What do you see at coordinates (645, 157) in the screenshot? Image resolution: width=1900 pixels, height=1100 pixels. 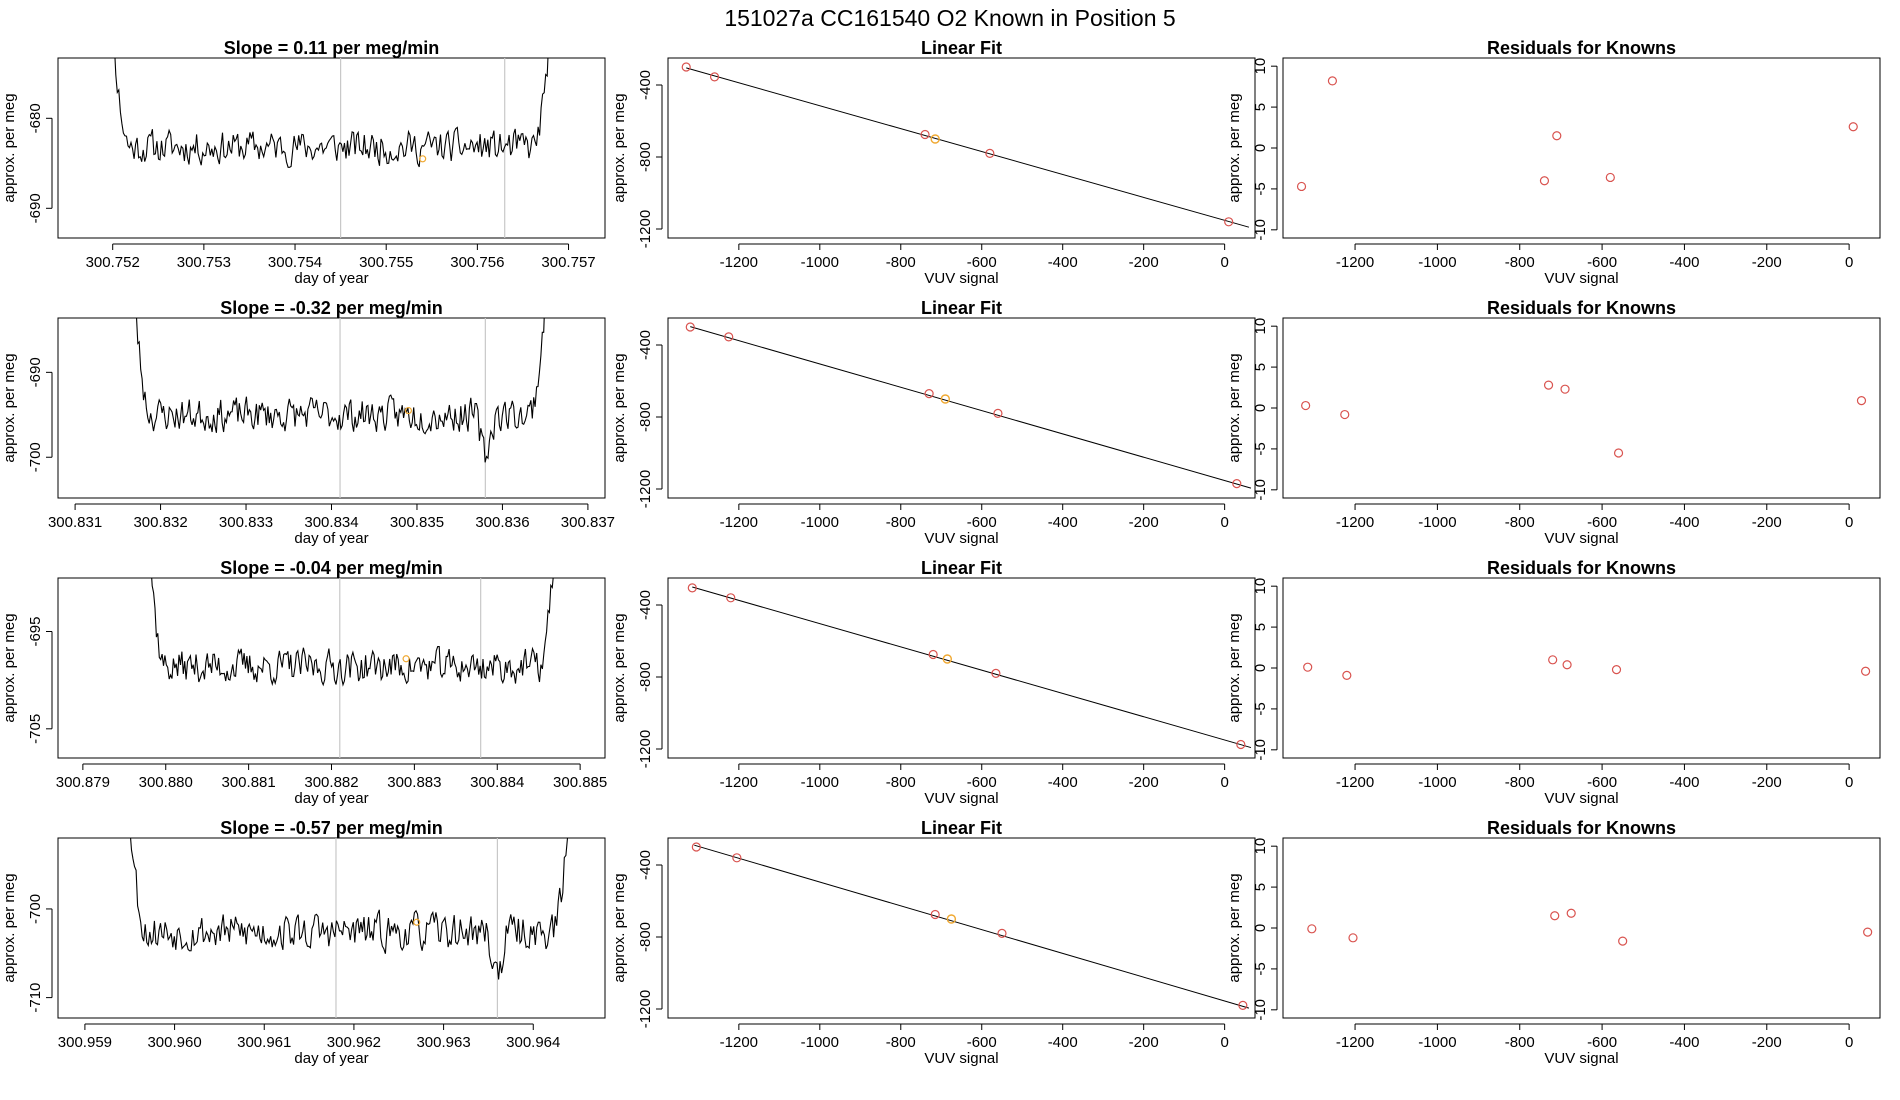 I see `y-tick-label: -800` at bounding box center [645, 157].